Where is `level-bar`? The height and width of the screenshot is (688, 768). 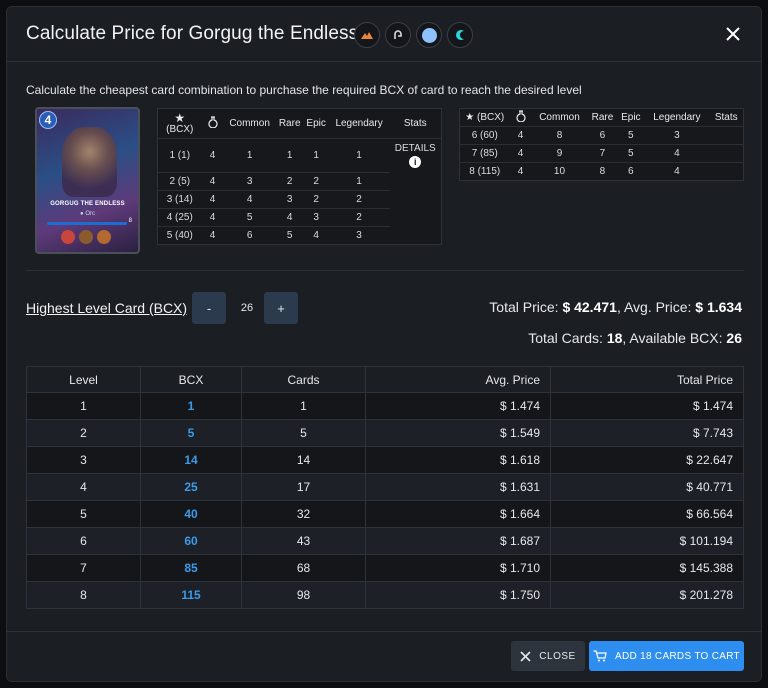
level-bar is located at coordinates (87, 223).